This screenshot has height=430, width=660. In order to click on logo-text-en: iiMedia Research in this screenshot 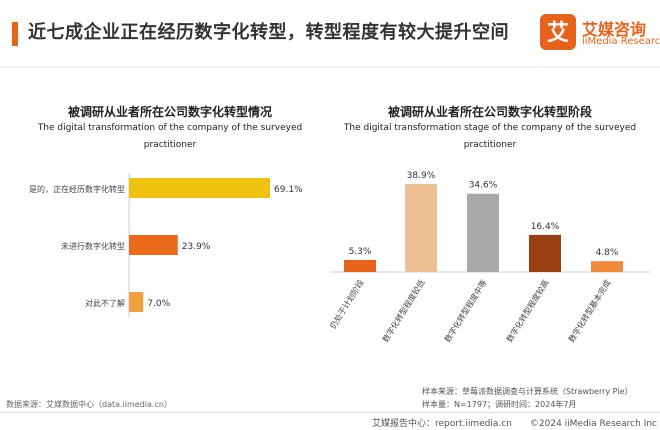, I will do `click(621, 41)`.